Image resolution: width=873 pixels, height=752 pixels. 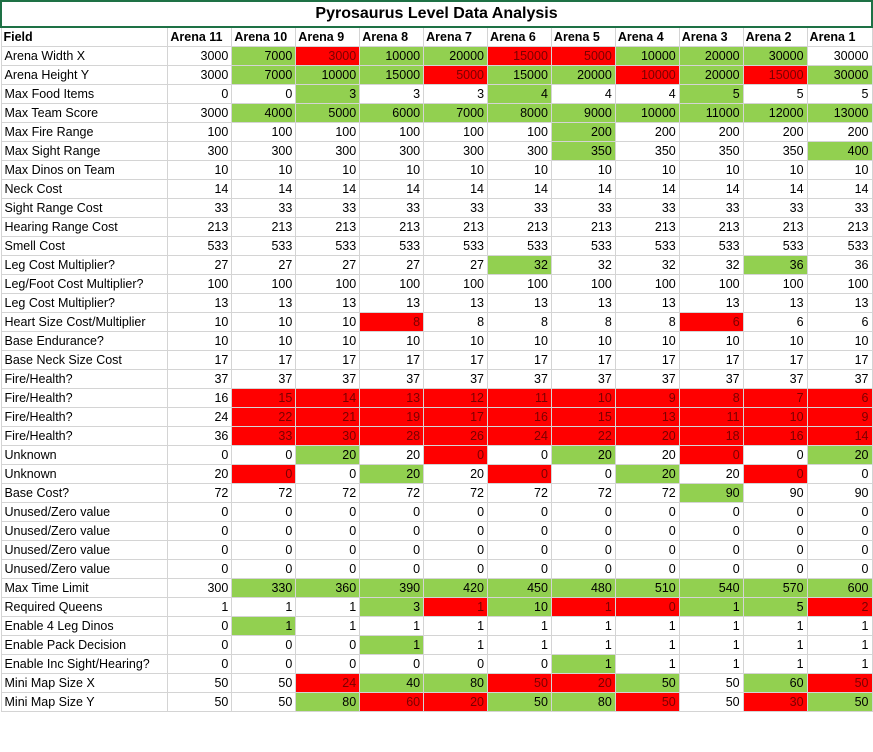 What do you see at coordinates (519, 398) in the screenshot?
I see `data-cell: 11` at bounding box center [519, 398].